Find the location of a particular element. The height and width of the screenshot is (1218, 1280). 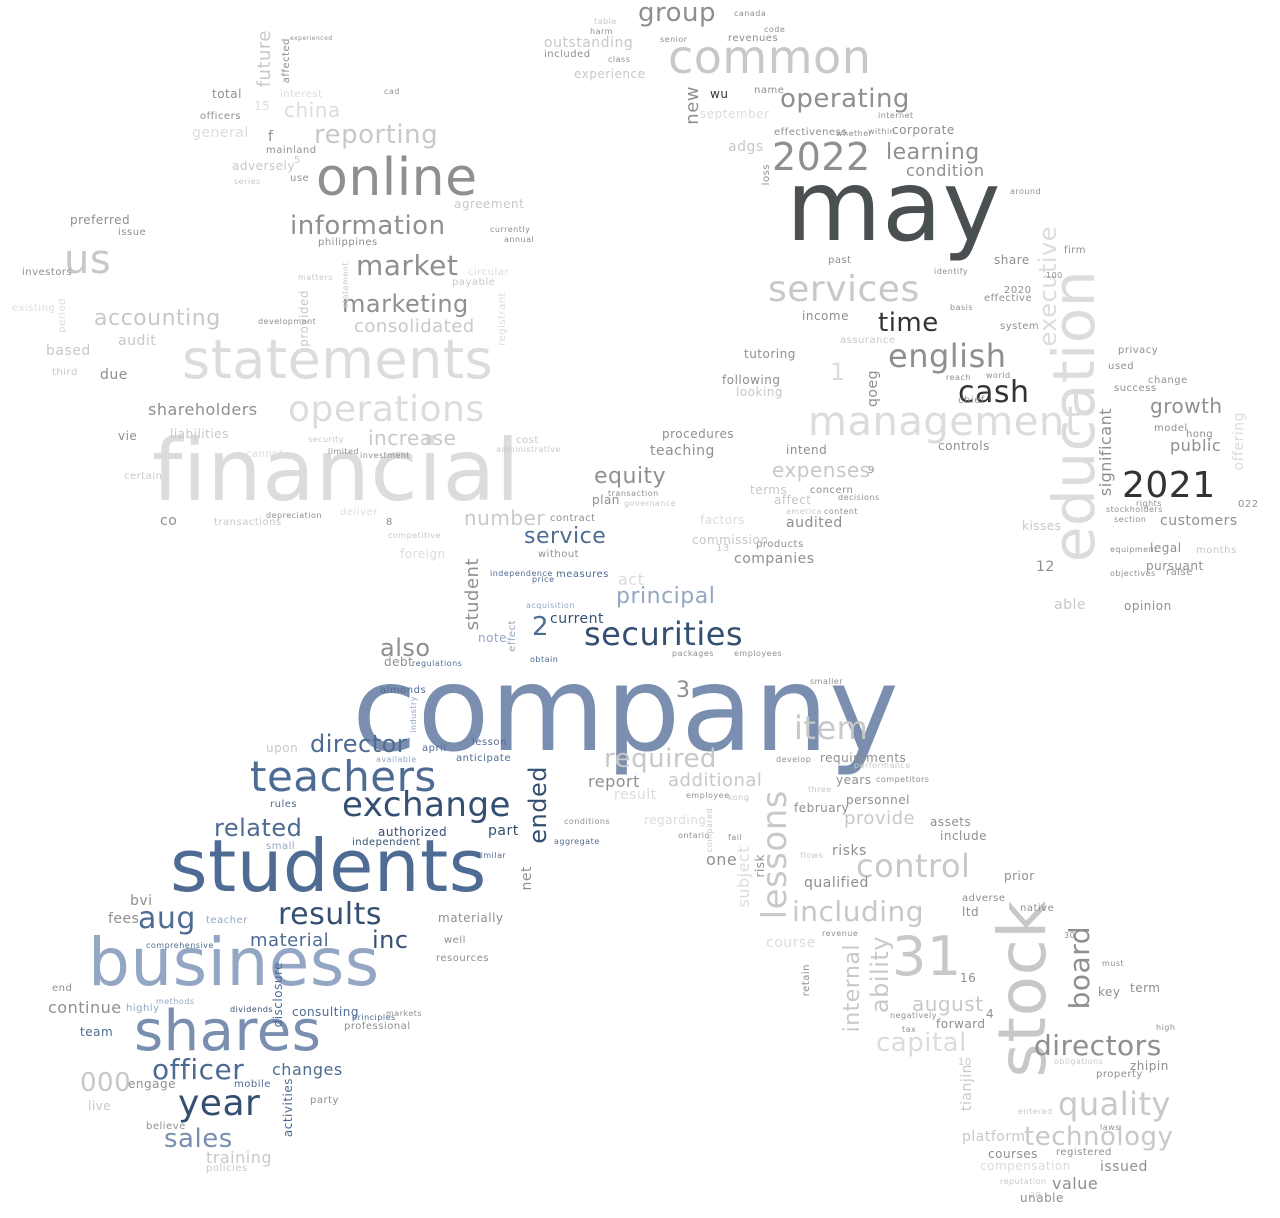

word-lesson: lesson is located at coordinates (489, 742).